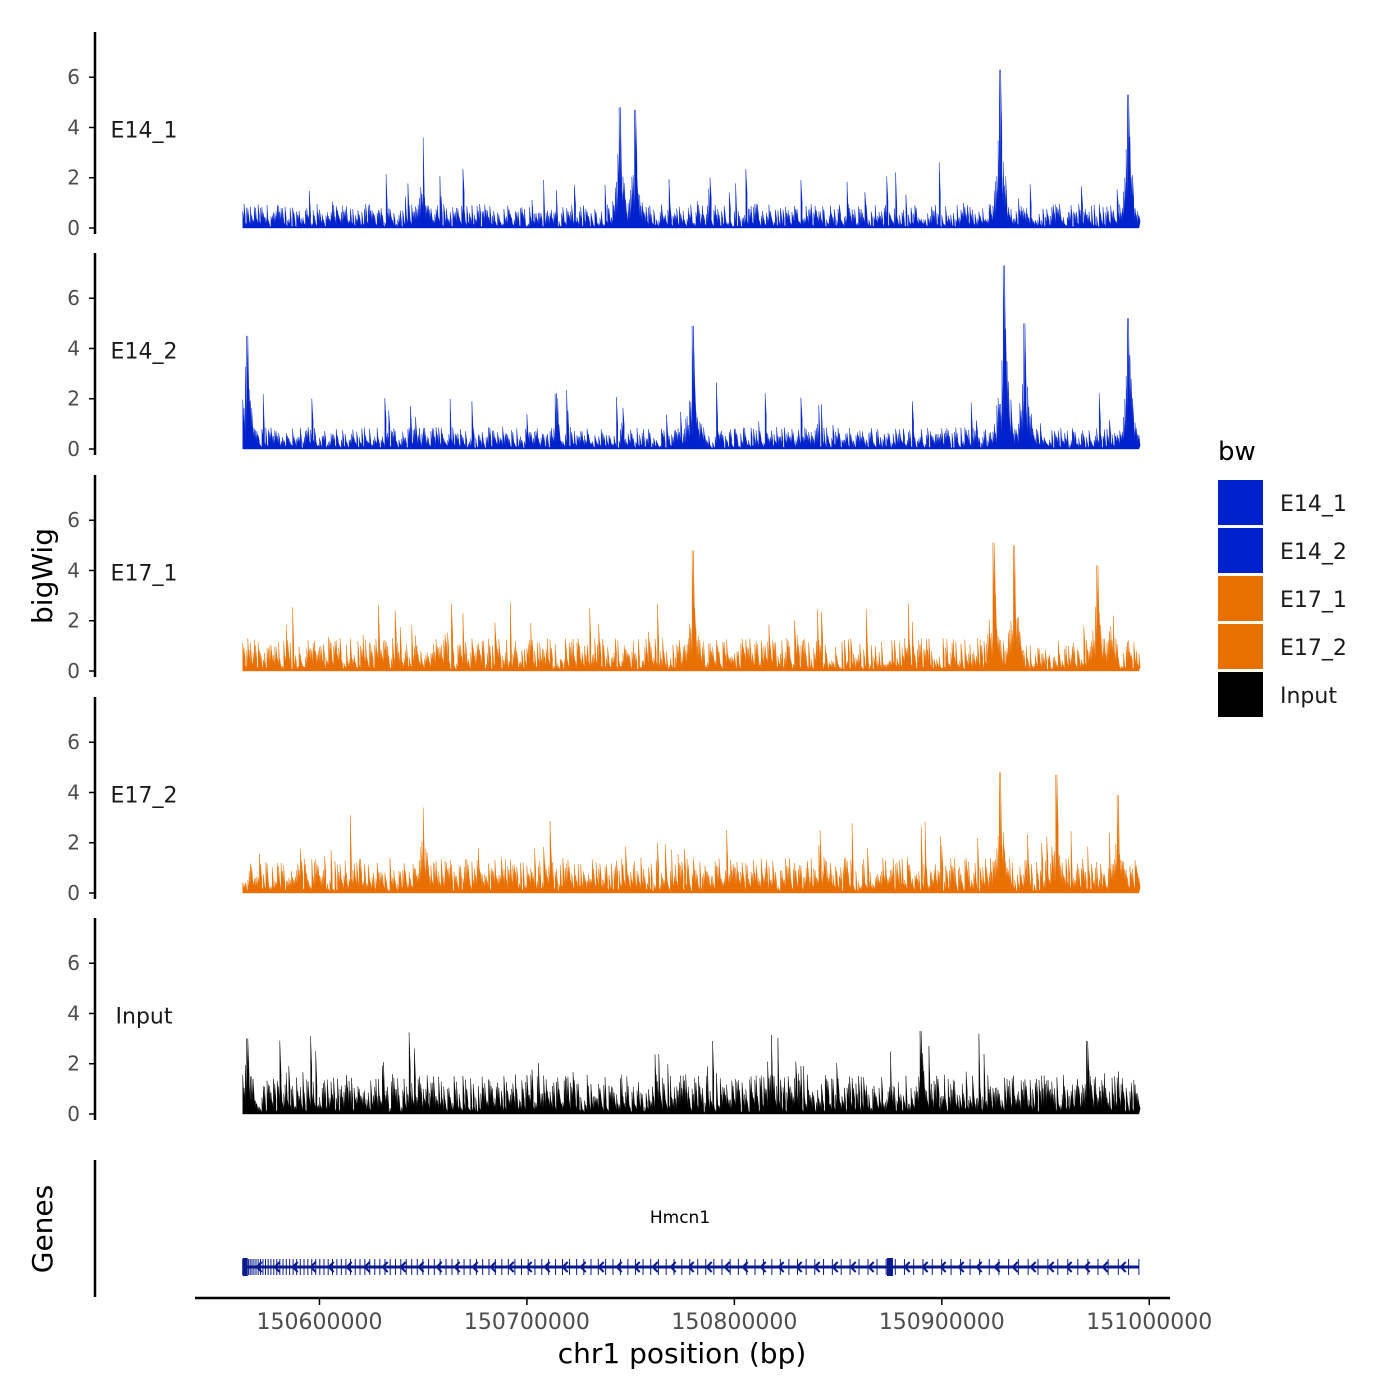 The image size is (1400, 1400). I want to click on legend-label-E17_2: E17_2, so click(1313, 648).